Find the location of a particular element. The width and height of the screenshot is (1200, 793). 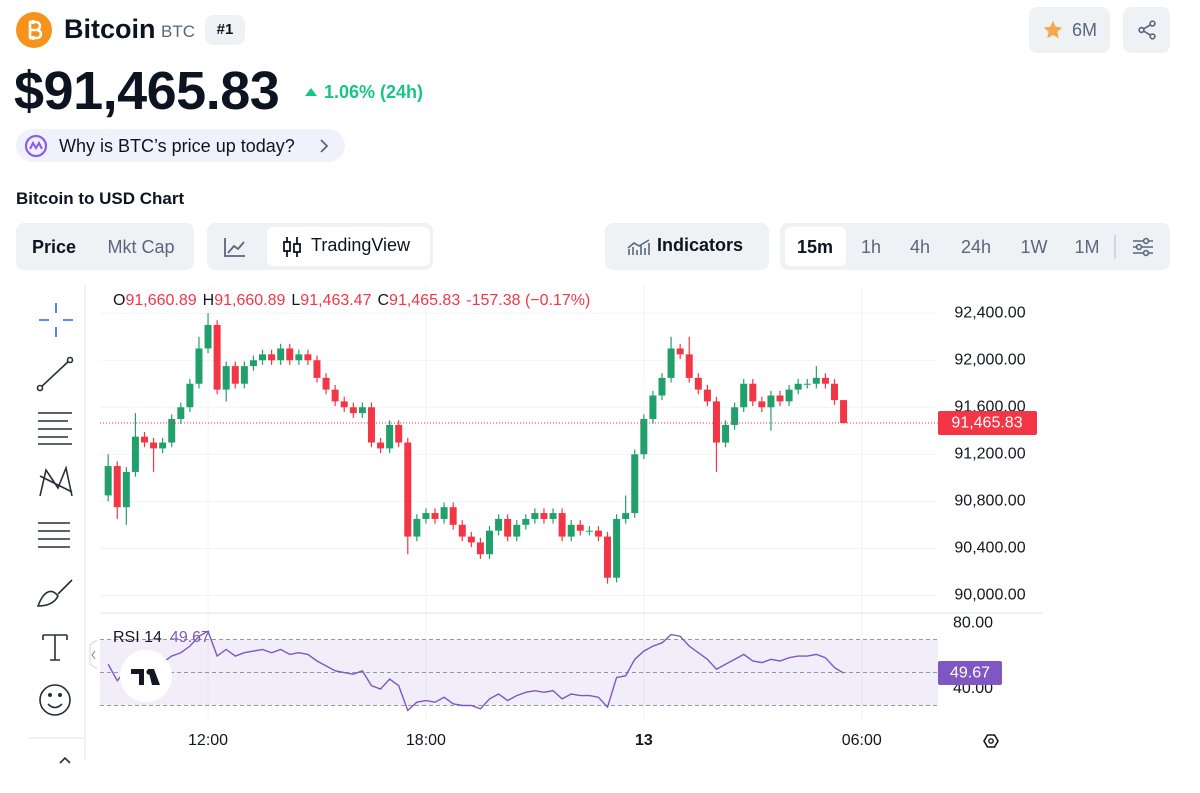

why-link: Why is BTC’s price up today? is located at coordinates (180, 145).